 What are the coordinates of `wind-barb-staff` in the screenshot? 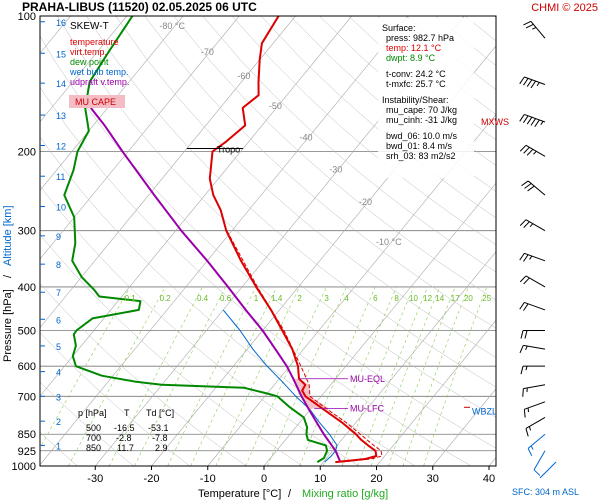 It's located at (539, 460).